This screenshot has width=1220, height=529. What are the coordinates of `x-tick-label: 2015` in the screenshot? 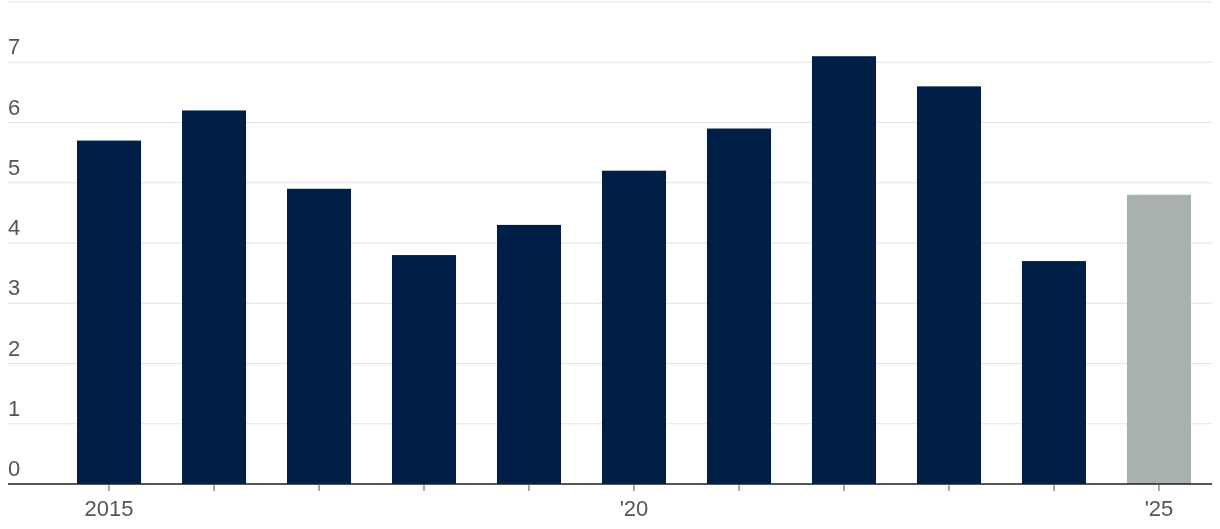 It's located at (109, 508).